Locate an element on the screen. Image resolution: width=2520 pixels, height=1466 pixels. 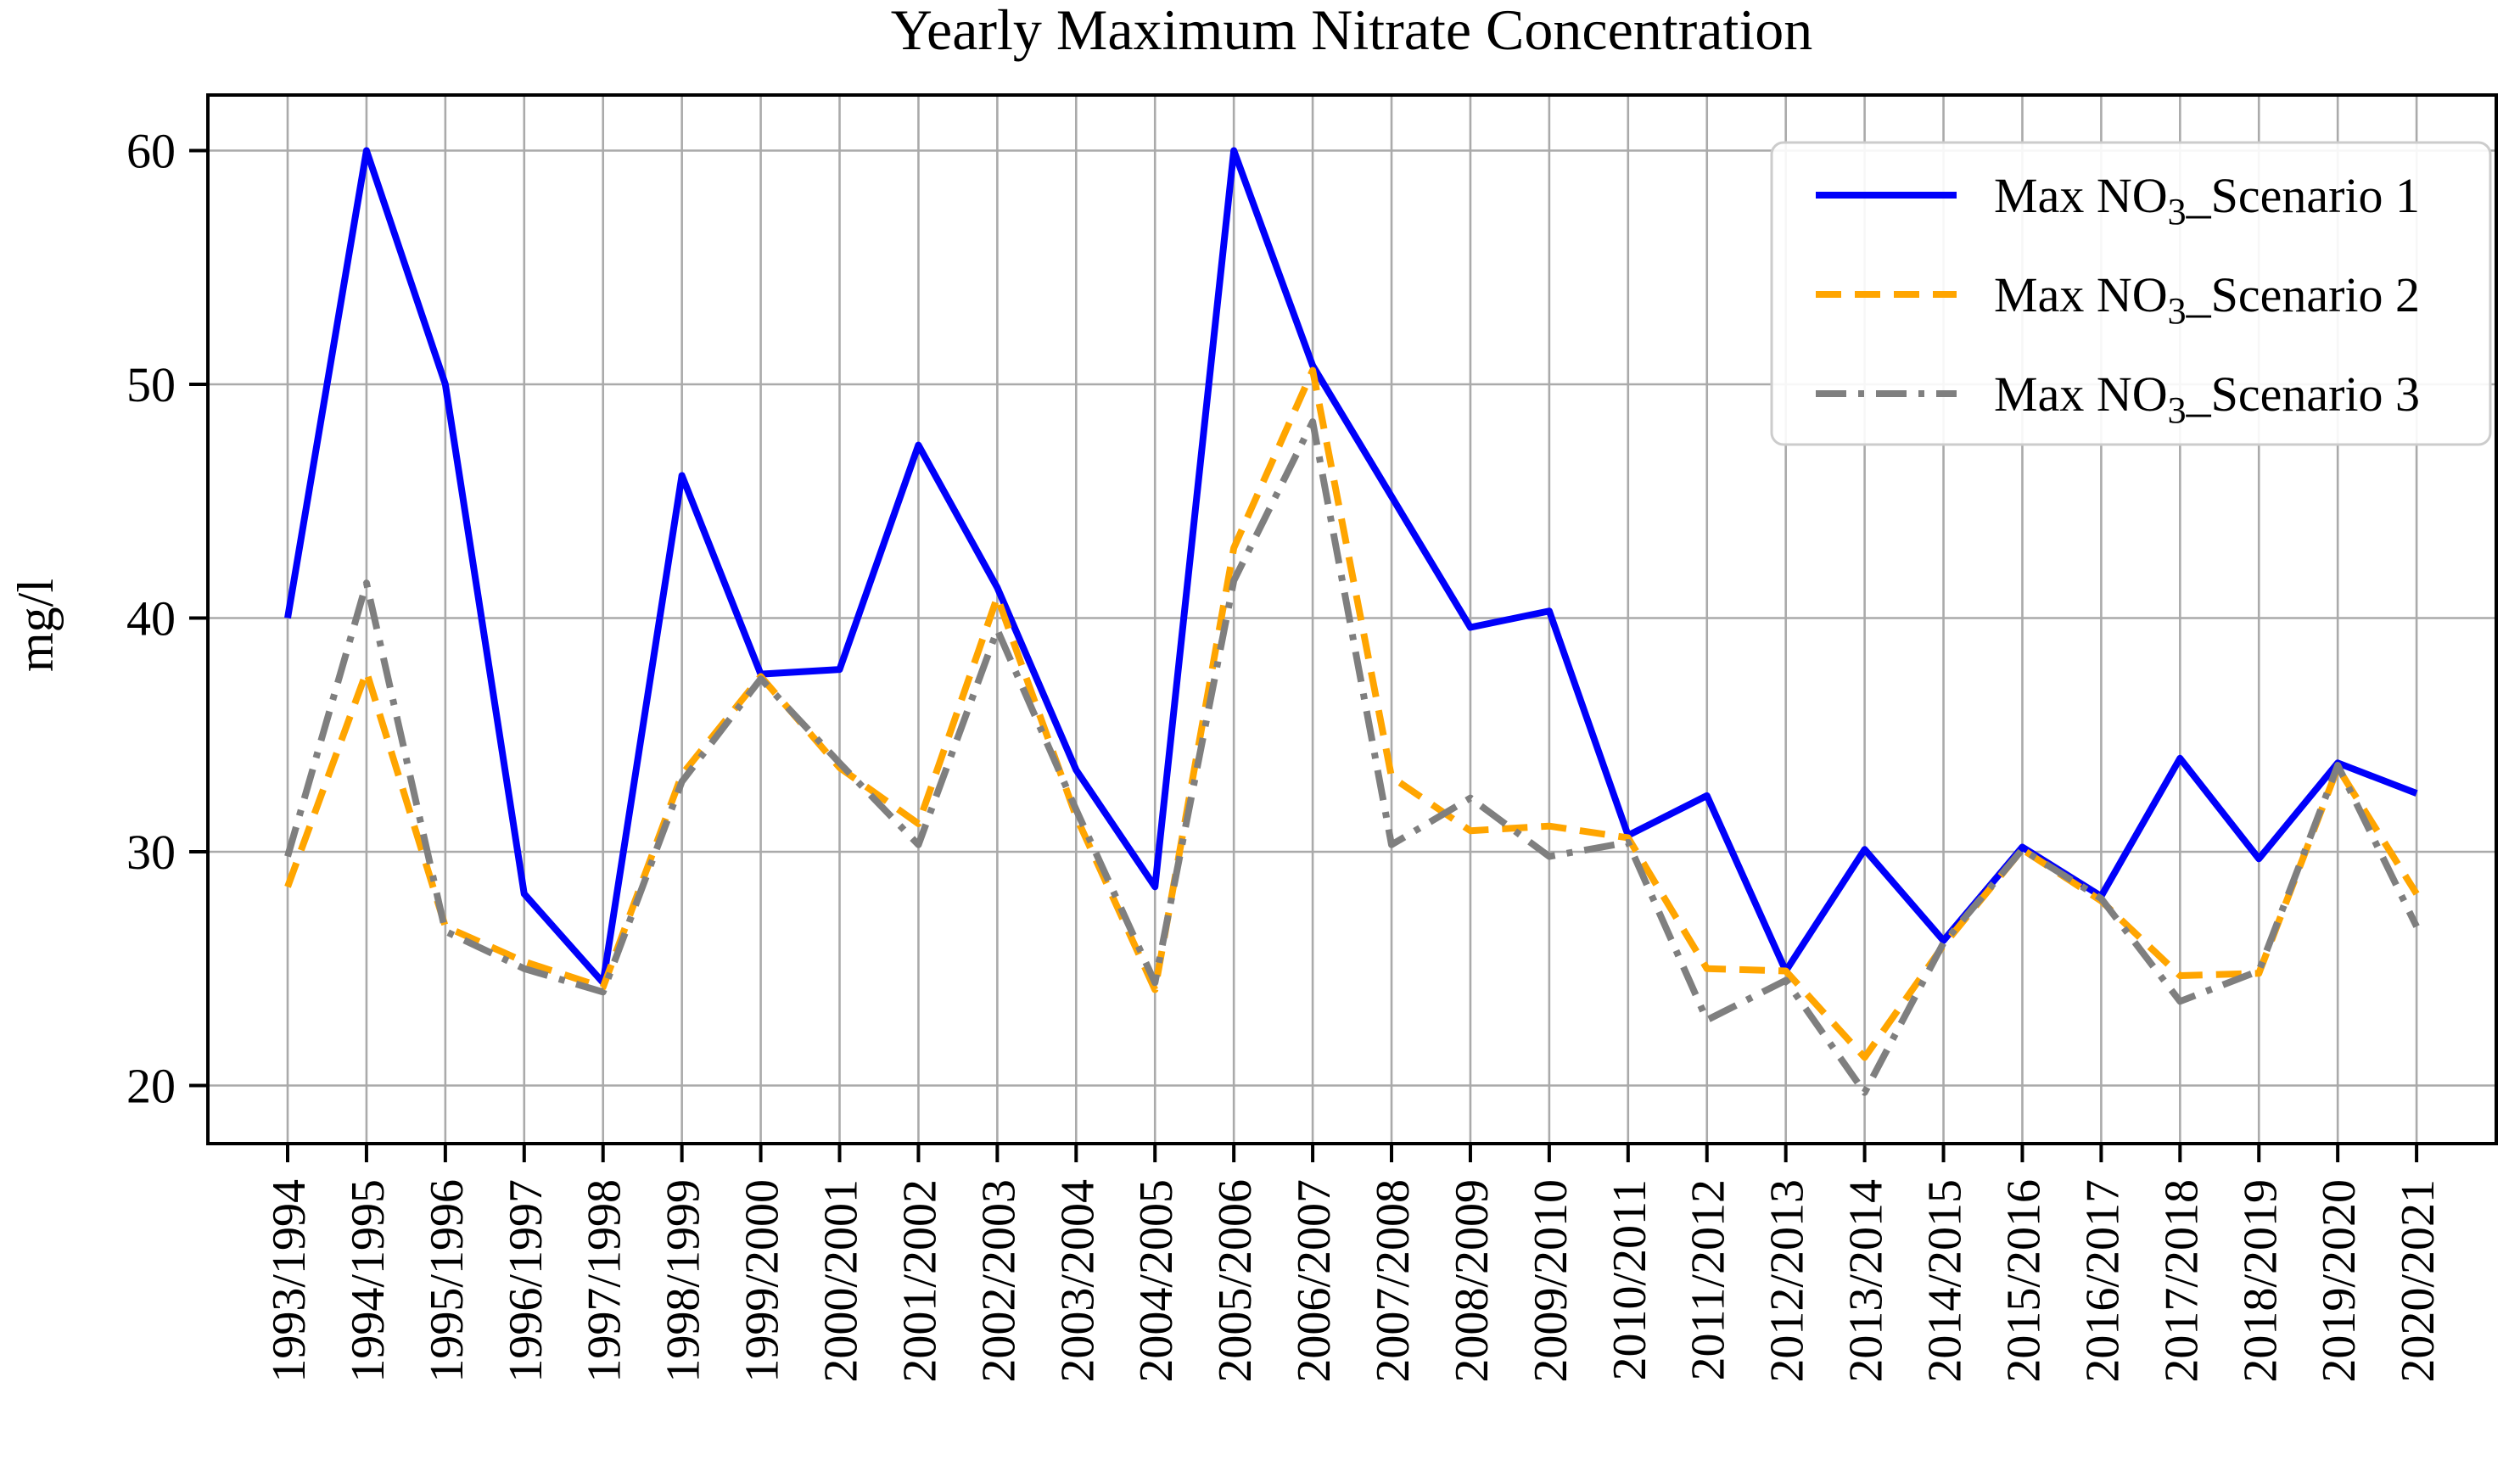
x-tick-label: 2017/2018 is located at coordinates (2181, 1281).